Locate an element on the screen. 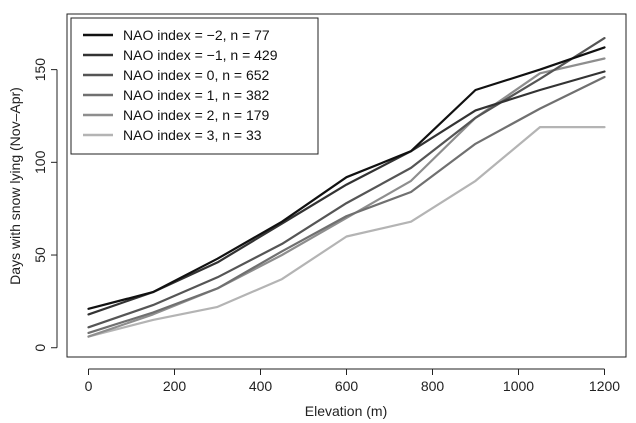  y-tick-label: 50 is located at coordinates (40, 255).